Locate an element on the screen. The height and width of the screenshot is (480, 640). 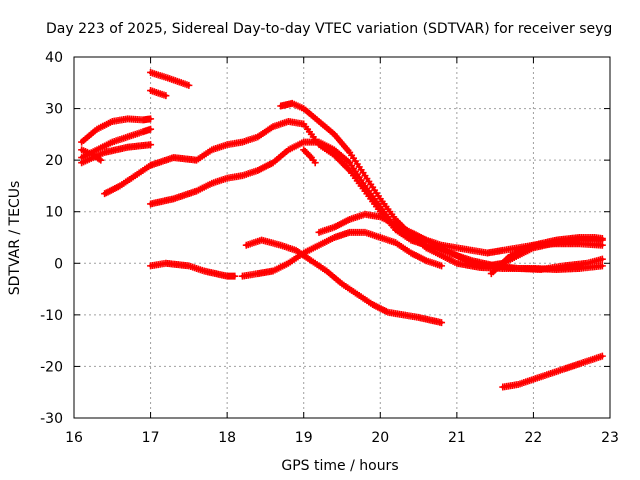
y-tick-label: 0 is located at coordinates (58, 264).